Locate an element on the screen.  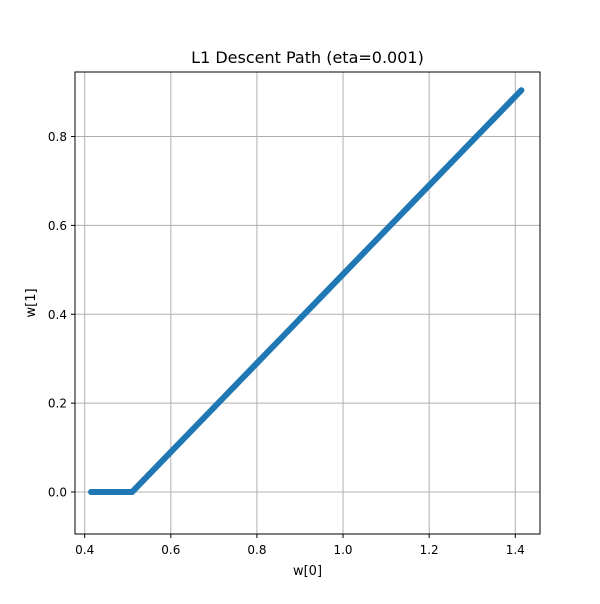
x-tick-label: 0.8 is located at coordinates (256, 550).